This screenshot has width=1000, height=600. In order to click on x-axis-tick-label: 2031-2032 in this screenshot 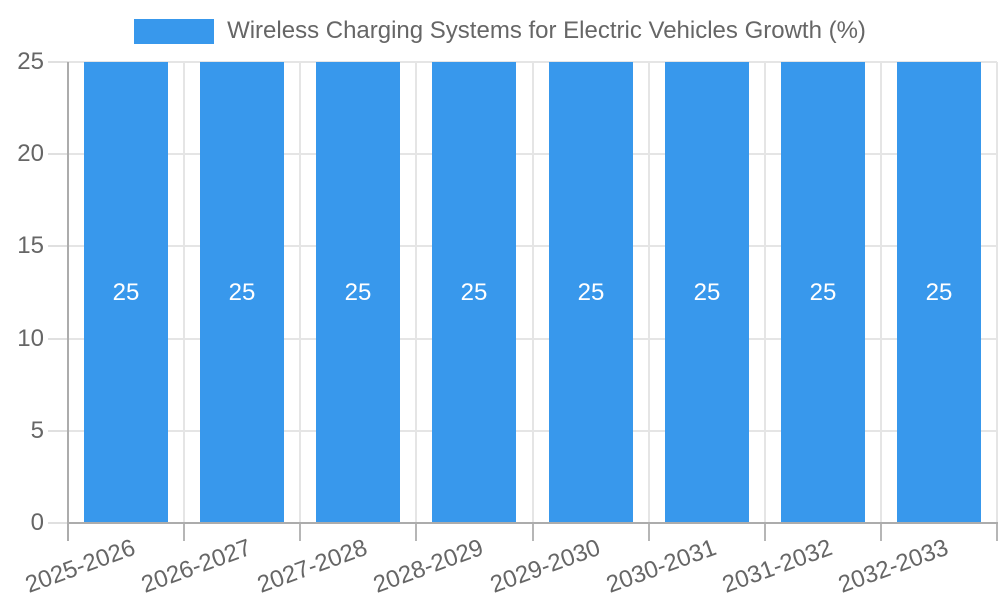, I will do `click(777, 566)`.